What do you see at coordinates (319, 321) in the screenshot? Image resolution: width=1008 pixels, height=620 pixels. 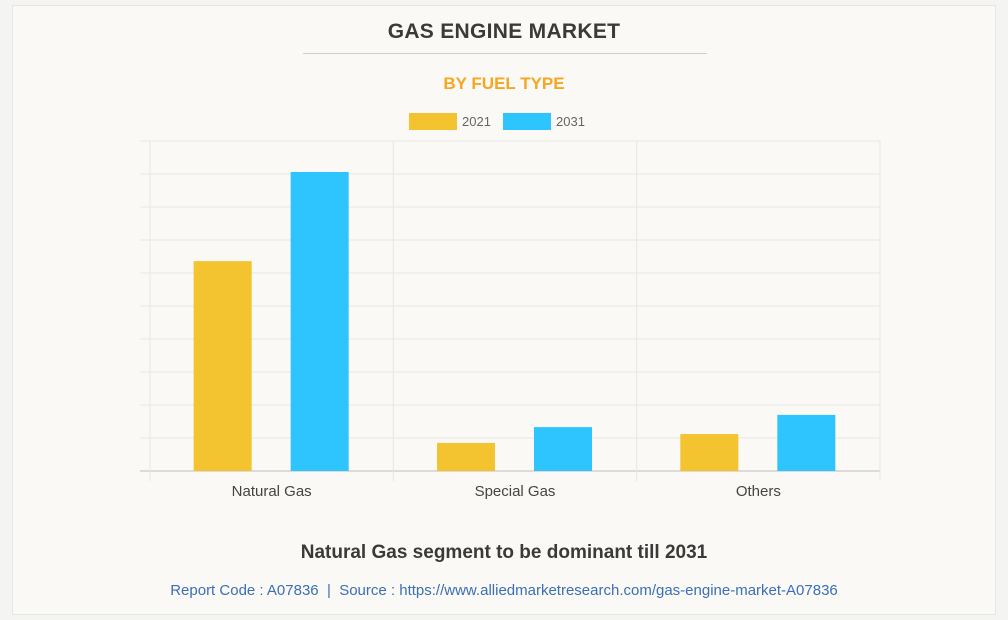 I see `bar-2031-natural-gas` at bounding box center [319, 321].